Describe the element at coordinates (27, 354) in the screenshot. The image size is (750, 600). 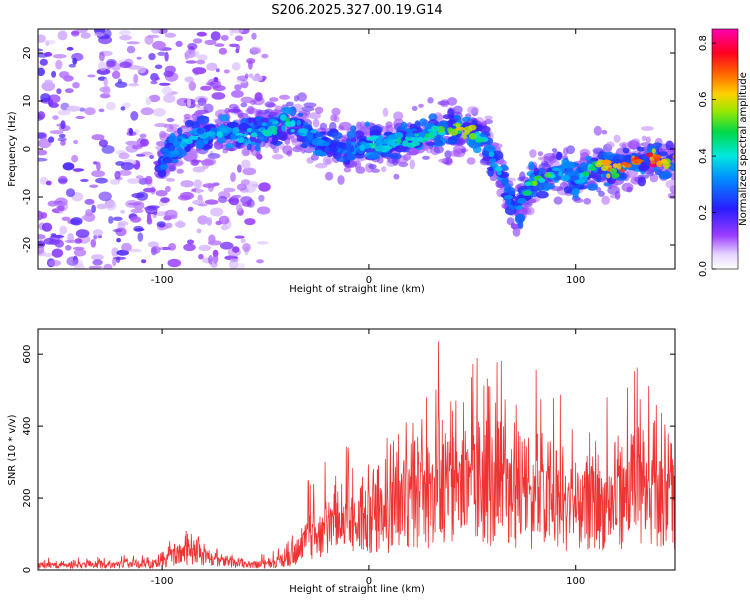
I see `bottom-y-tick-label: 600` at that location.